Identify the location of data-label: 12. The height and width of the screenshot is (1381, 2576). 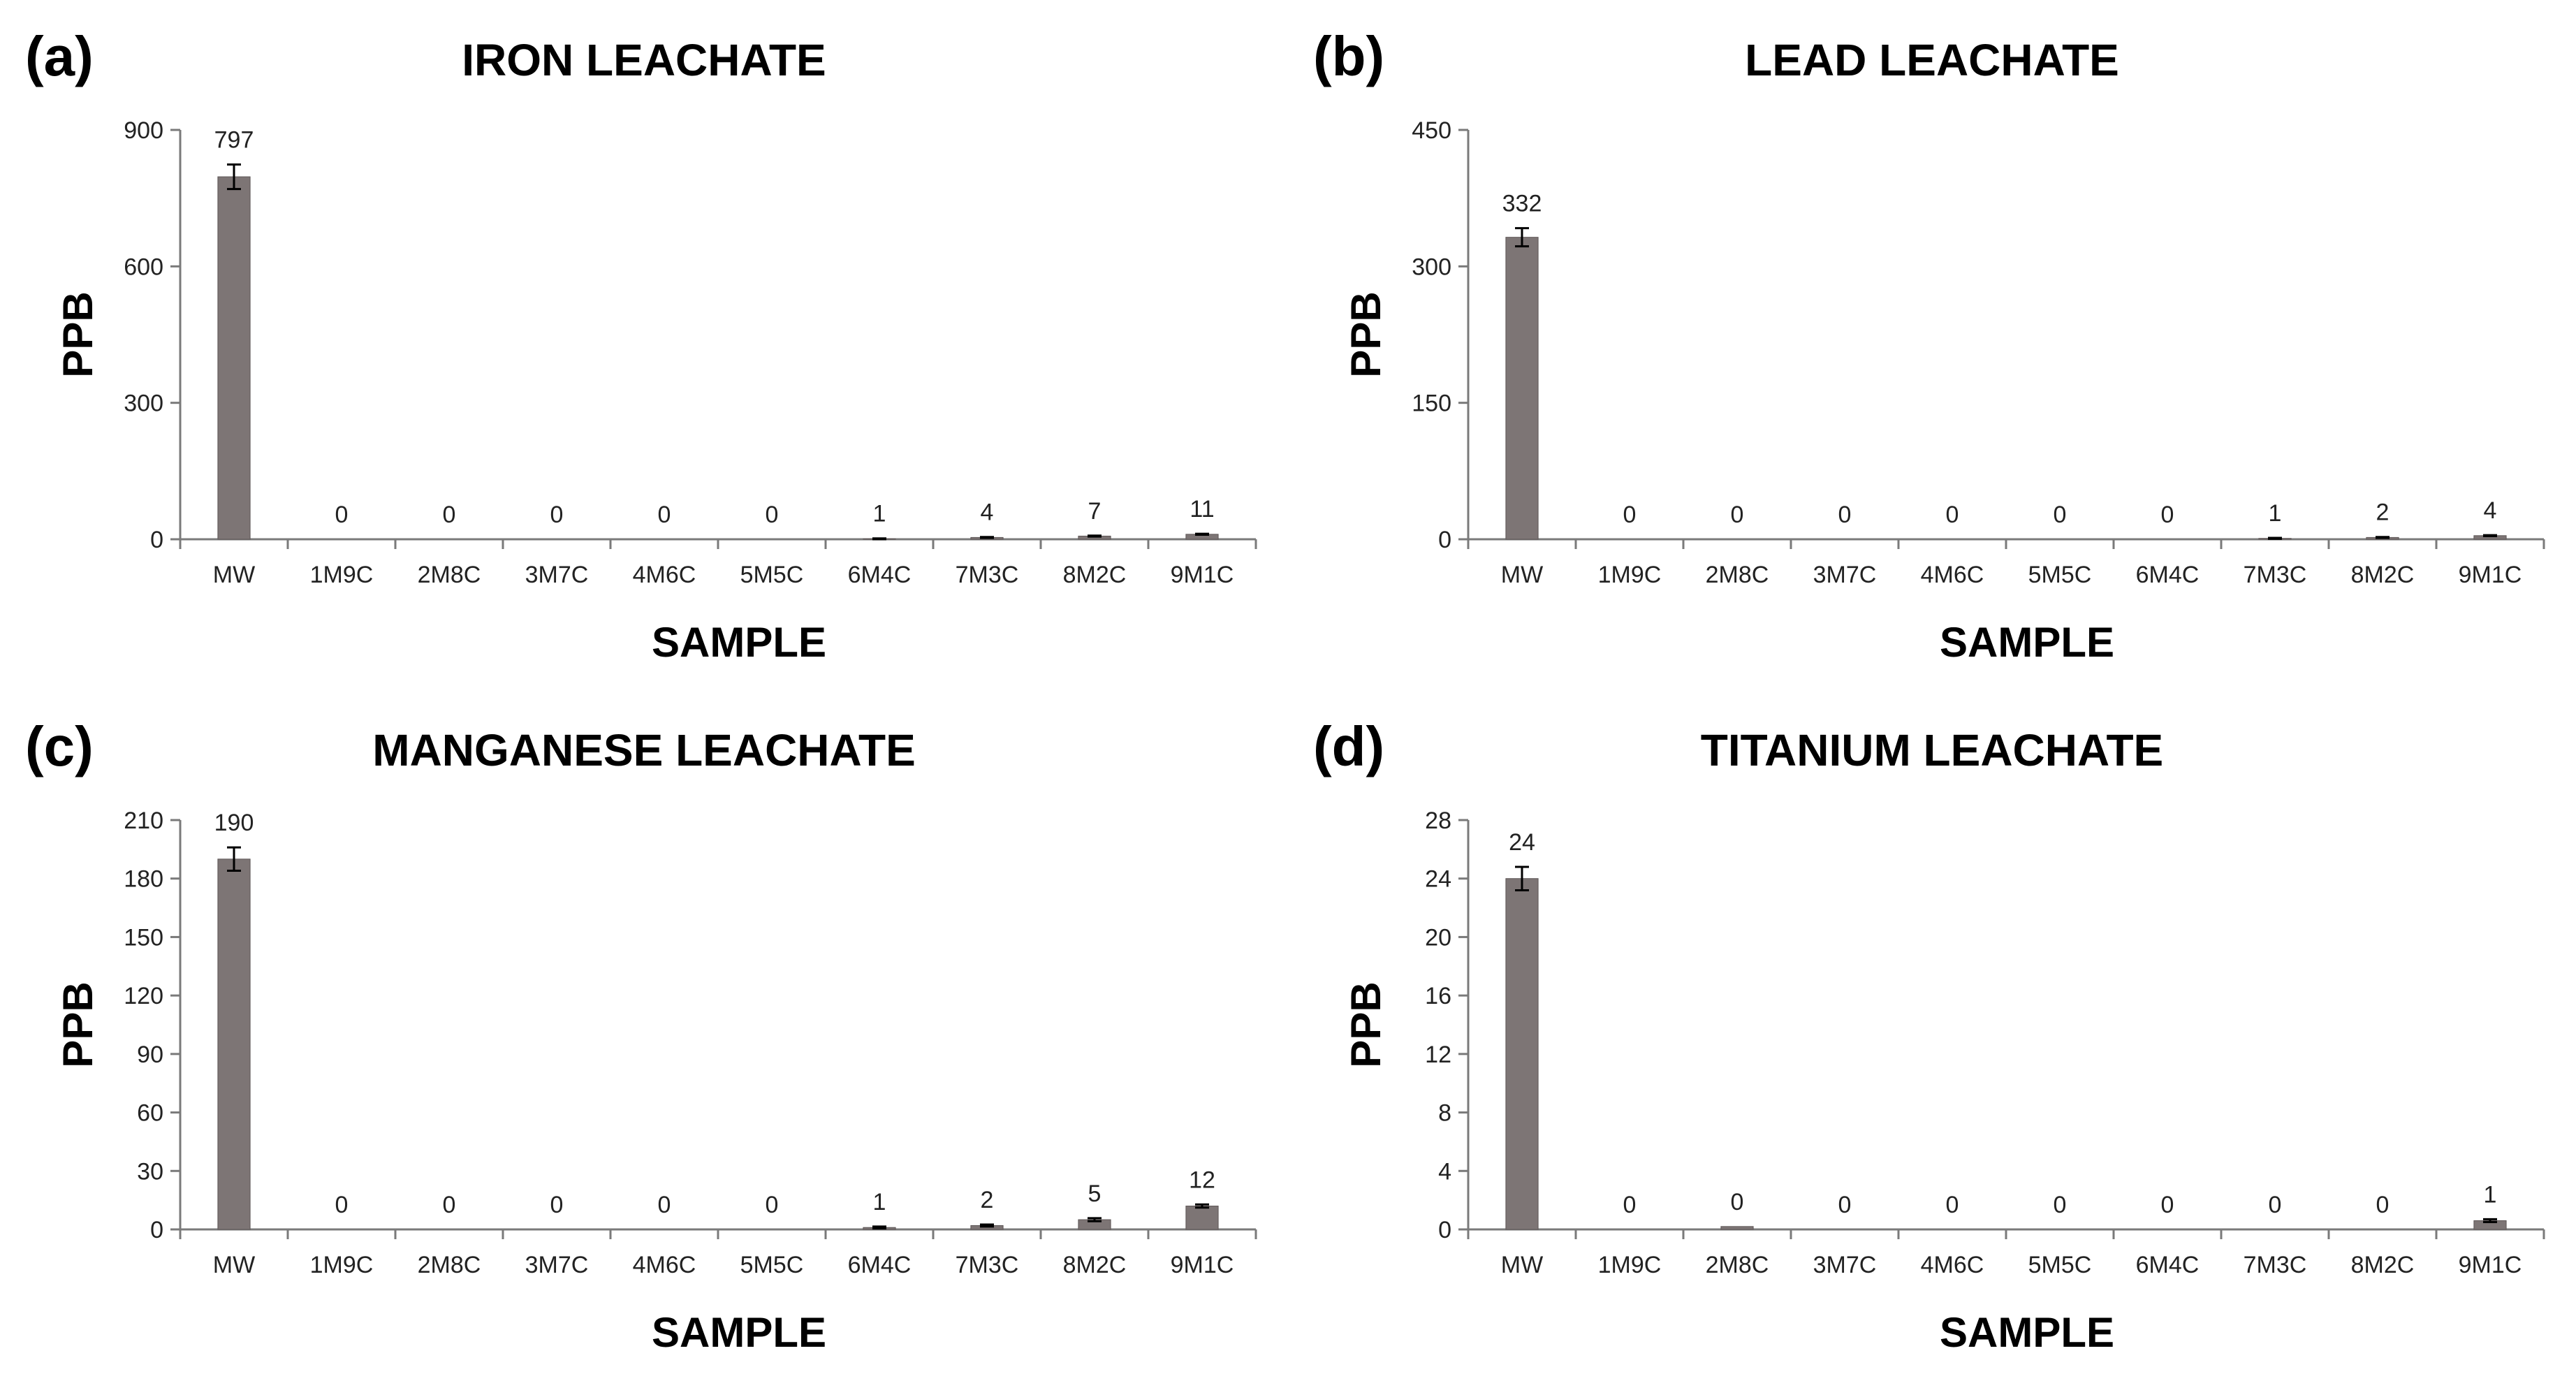
(1202, 1180).